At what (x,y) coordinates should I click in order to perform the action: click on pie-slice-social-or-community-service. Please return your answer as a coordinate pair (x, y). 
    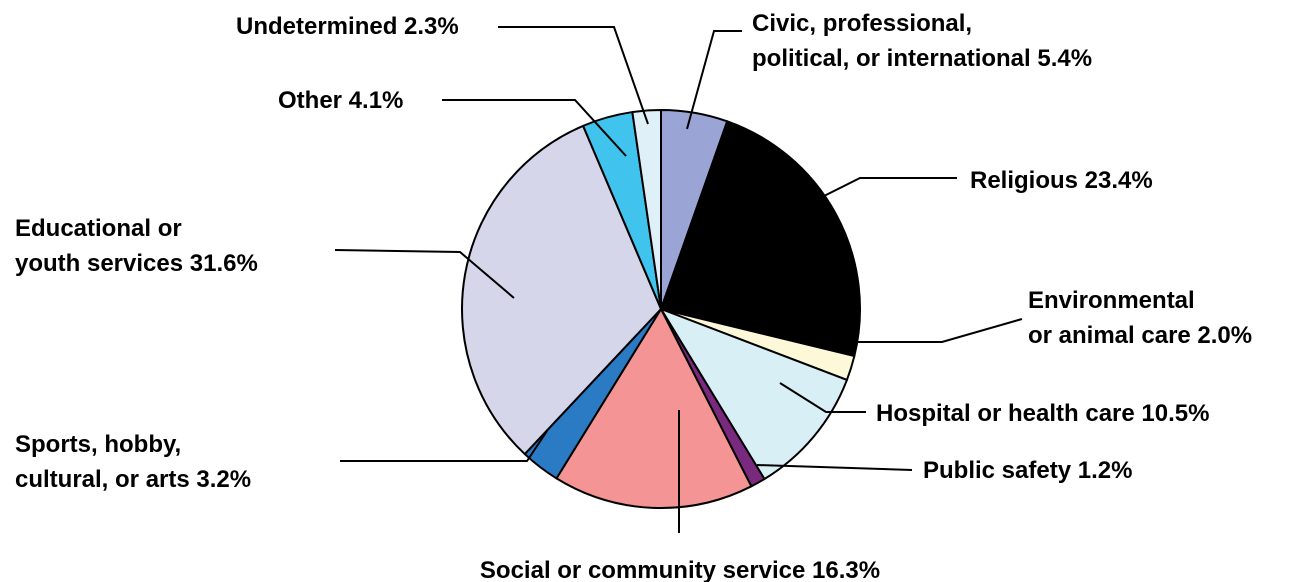
    Looking at the image, I should click on (654, 408).